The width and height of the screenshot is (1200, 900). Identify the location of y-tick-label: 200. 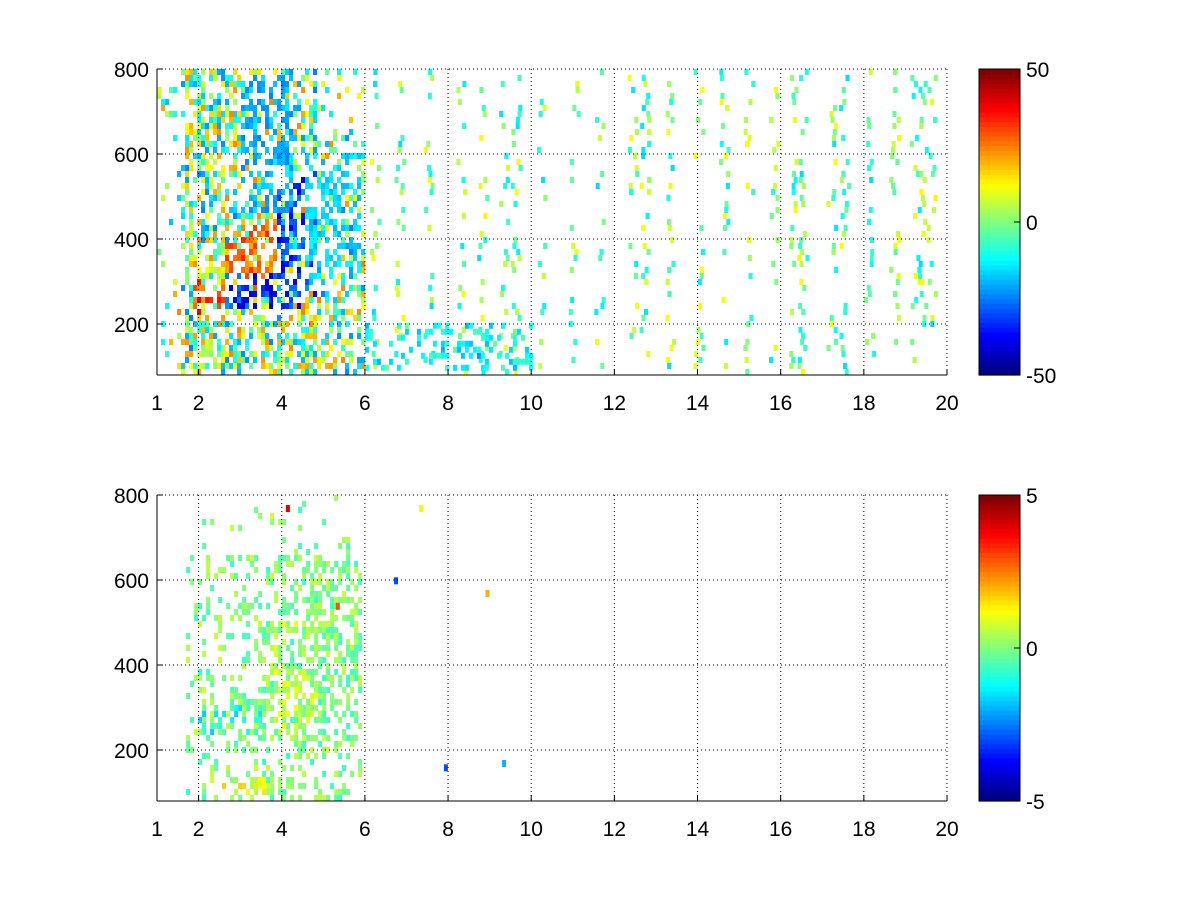
(131, 751).